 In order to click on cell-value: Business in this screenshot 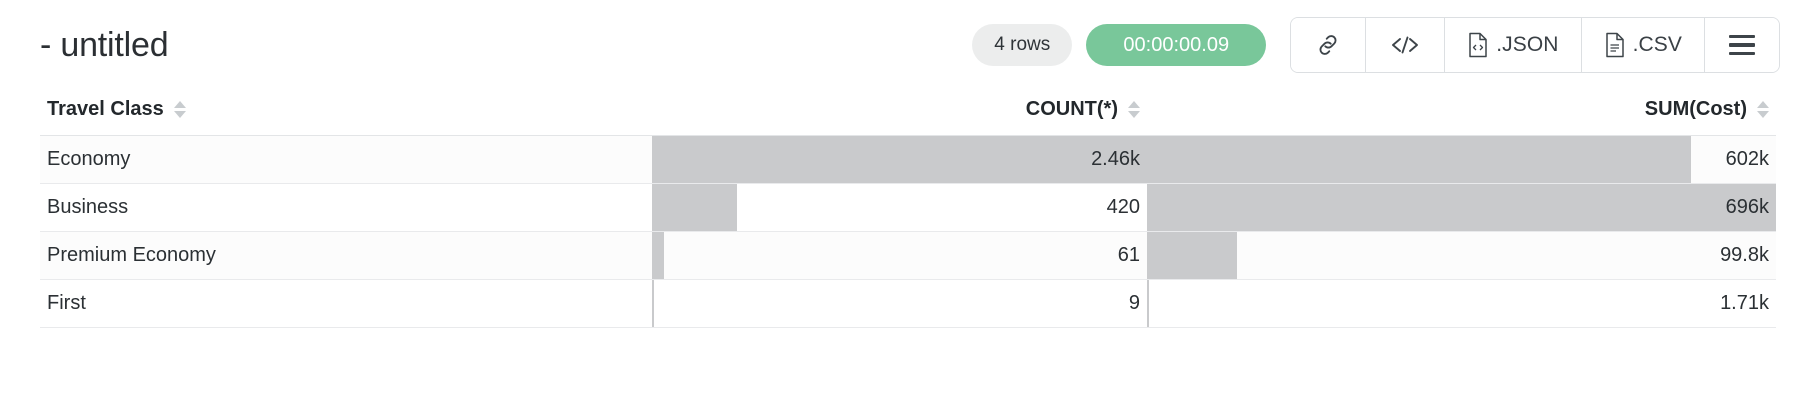, I will do `click(88, 207)`.